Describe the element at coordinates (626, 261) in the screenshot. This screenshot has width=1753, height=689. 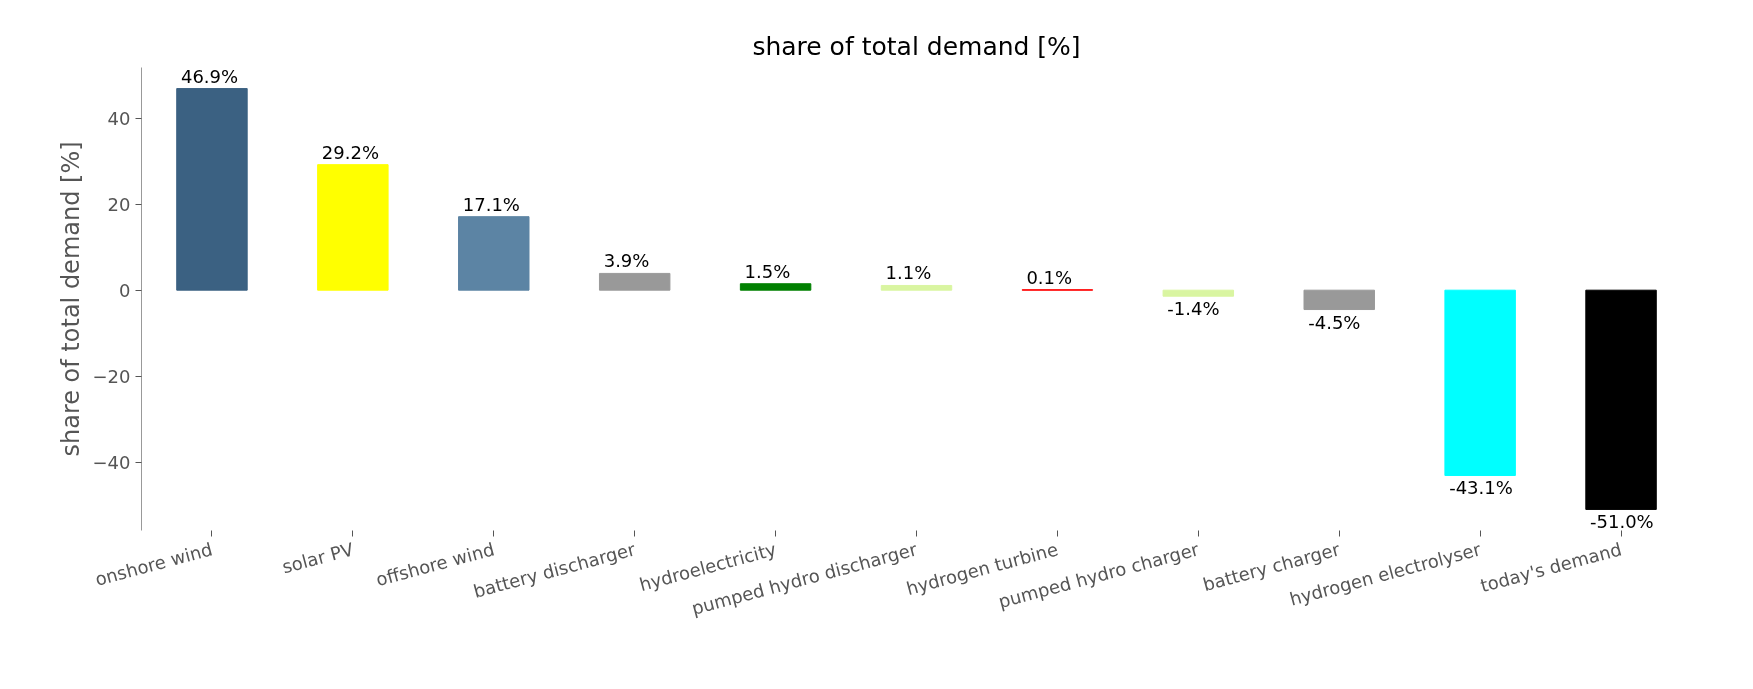
I see `data-label: 3.9%` at that location.